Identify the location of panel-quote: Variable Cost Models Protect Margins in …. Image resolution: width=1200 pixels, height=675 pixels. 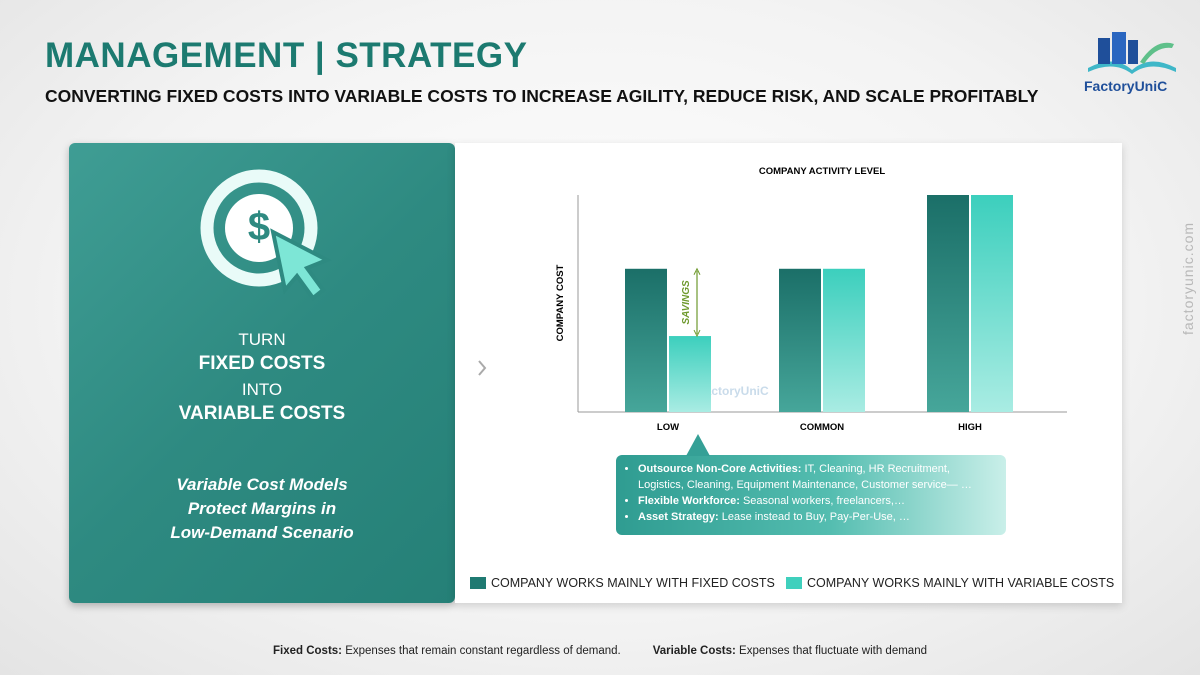
(262, 509).